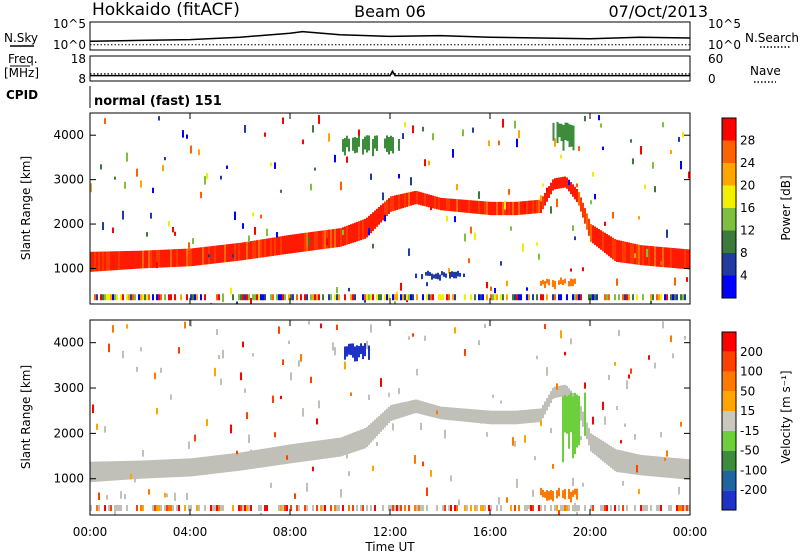 The image size is (800, 554). What do you see at coordinates (772, 38) in the screenshot?
I see `noise-right-label: N.Search` at bounding box center [772, 38].